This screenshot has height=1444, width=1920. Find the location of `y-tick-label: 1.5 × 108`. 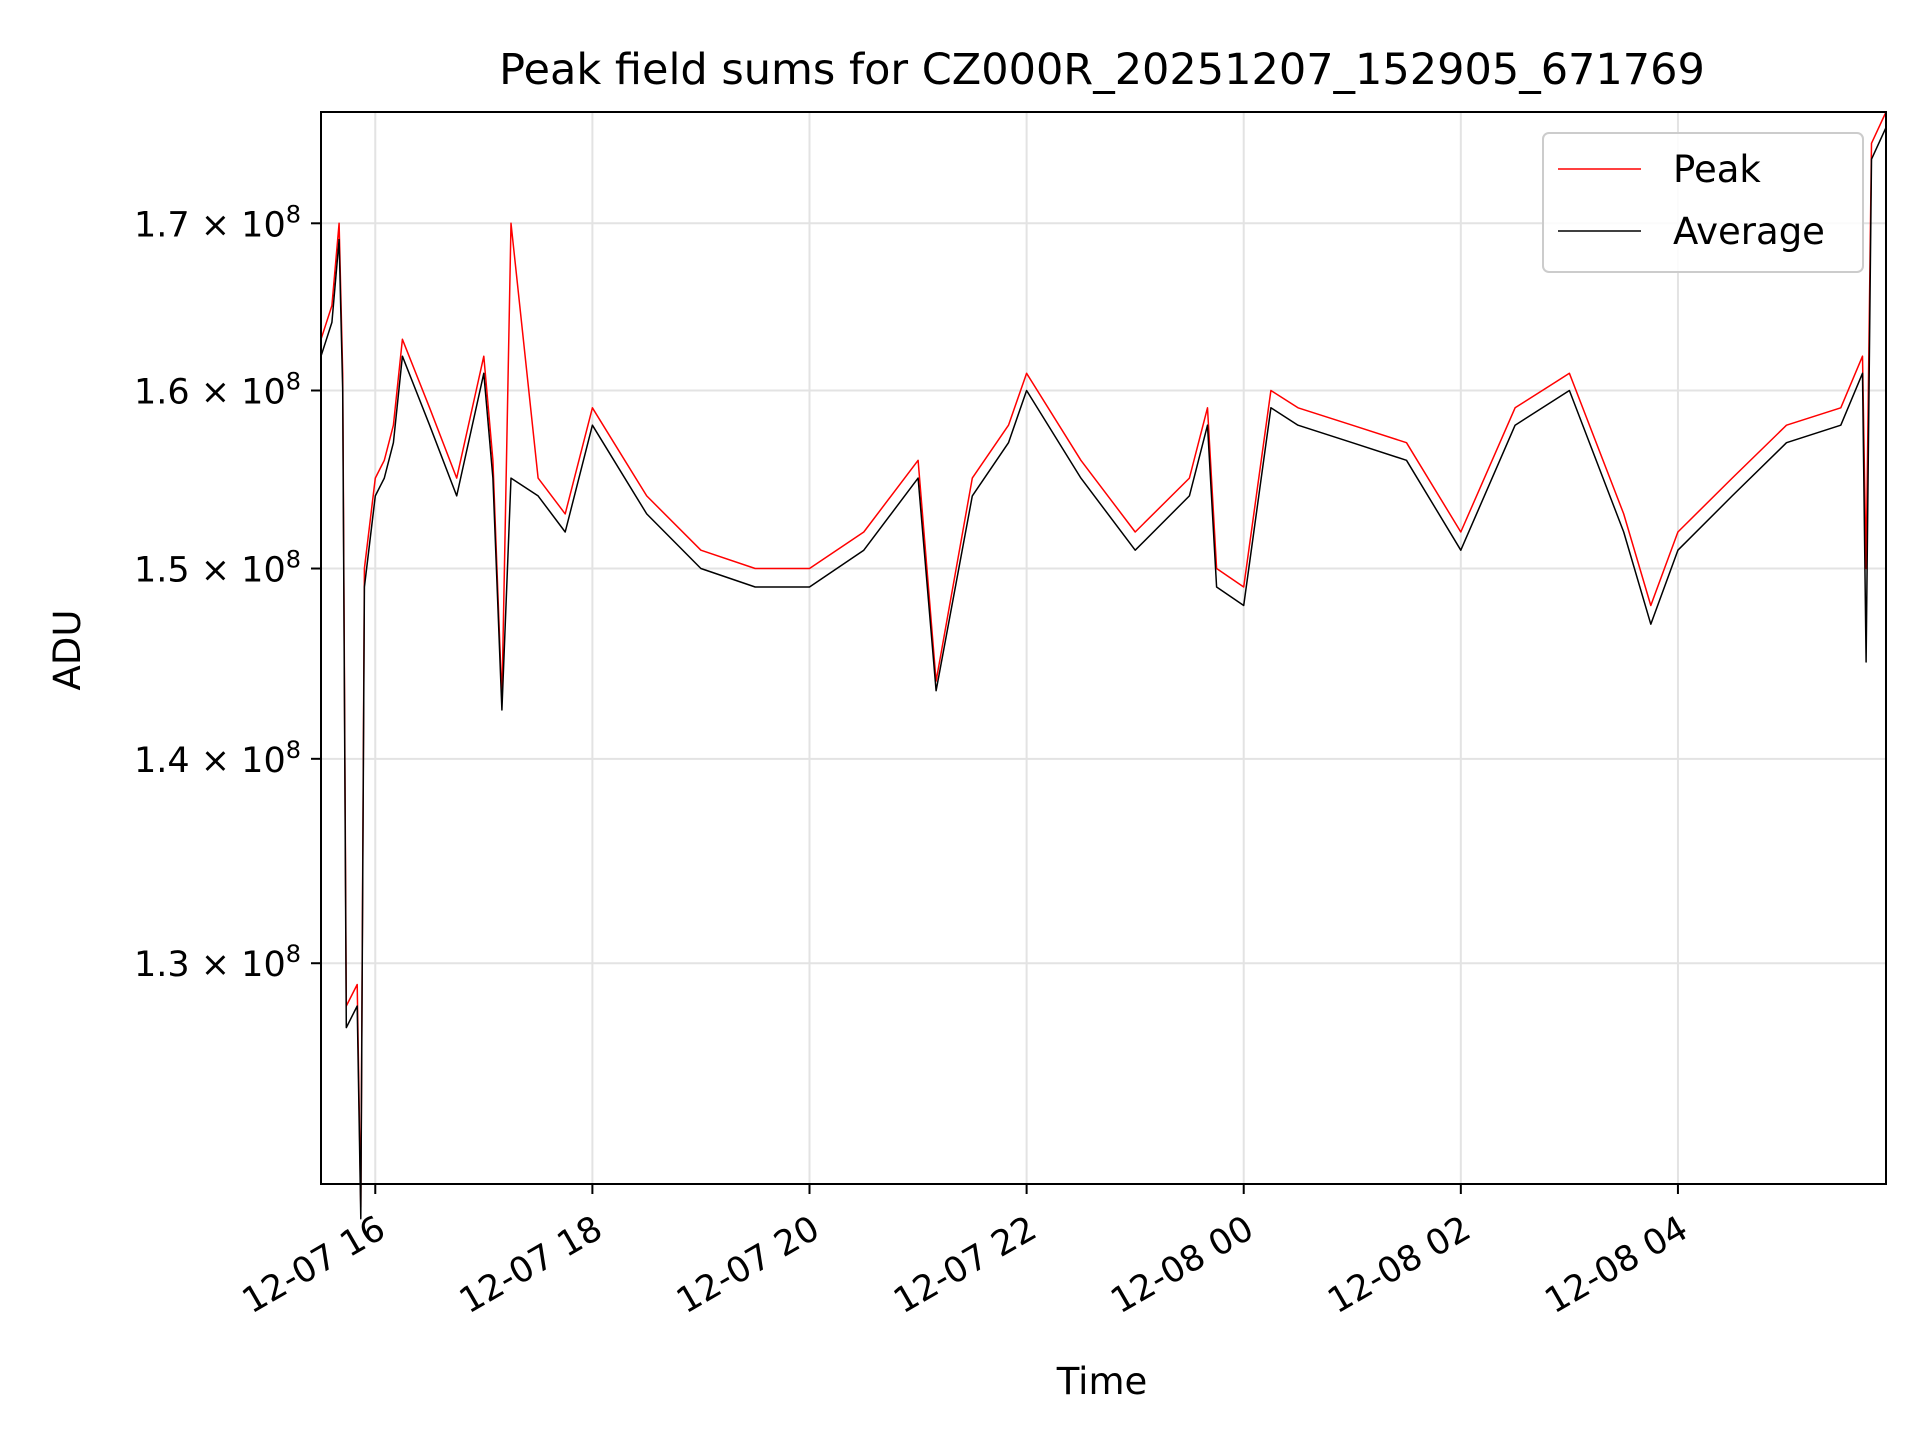

y-tick-label: 1.5 × 108 is located at coordinates (217, 568).